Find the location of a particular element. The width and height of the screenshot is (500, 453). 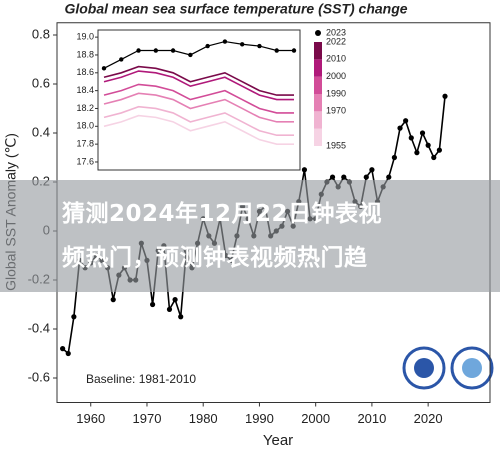

inset-y-tick-label: 18.6 is located at coordinates (85, 72).